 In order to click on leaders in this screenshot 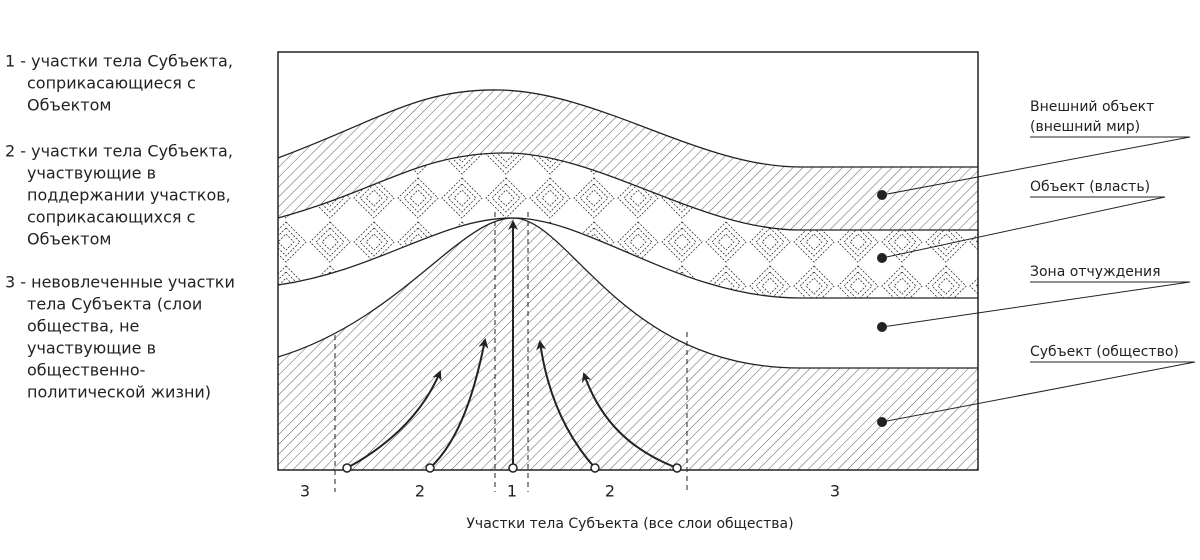, I will do `click(1036, 281)`.